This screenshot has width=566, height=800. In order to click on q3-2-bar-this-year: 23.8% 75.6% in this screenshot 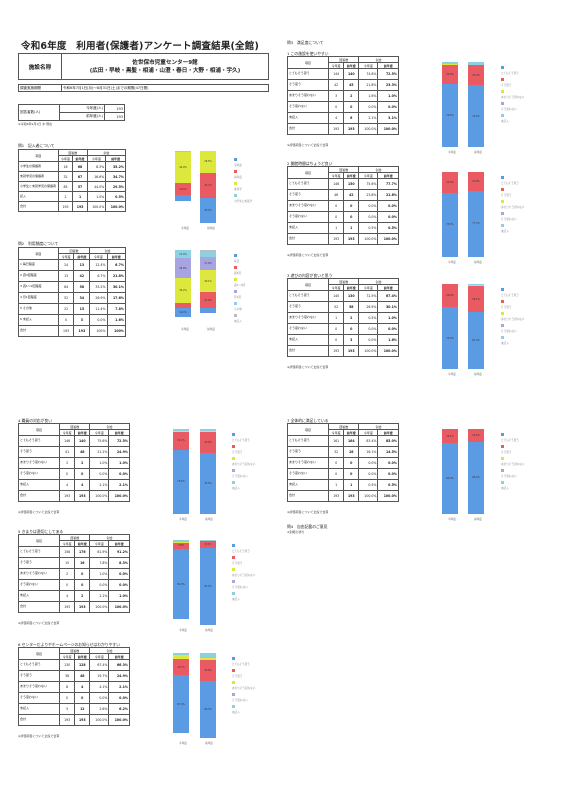, I will do `click(450, 214)`.